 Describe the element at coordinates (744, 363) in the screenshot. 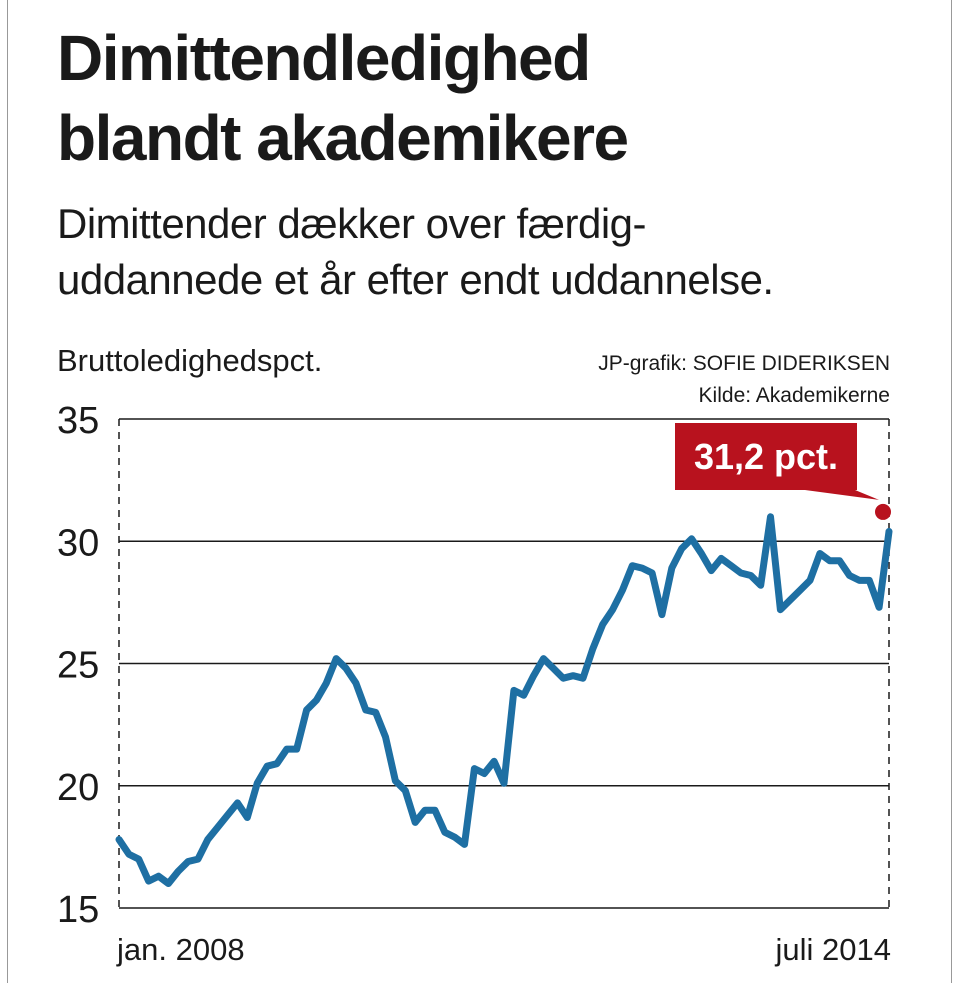

I see `graphic-credit: JP-grafik: SOFIE DIDERIKSEN` at that location.